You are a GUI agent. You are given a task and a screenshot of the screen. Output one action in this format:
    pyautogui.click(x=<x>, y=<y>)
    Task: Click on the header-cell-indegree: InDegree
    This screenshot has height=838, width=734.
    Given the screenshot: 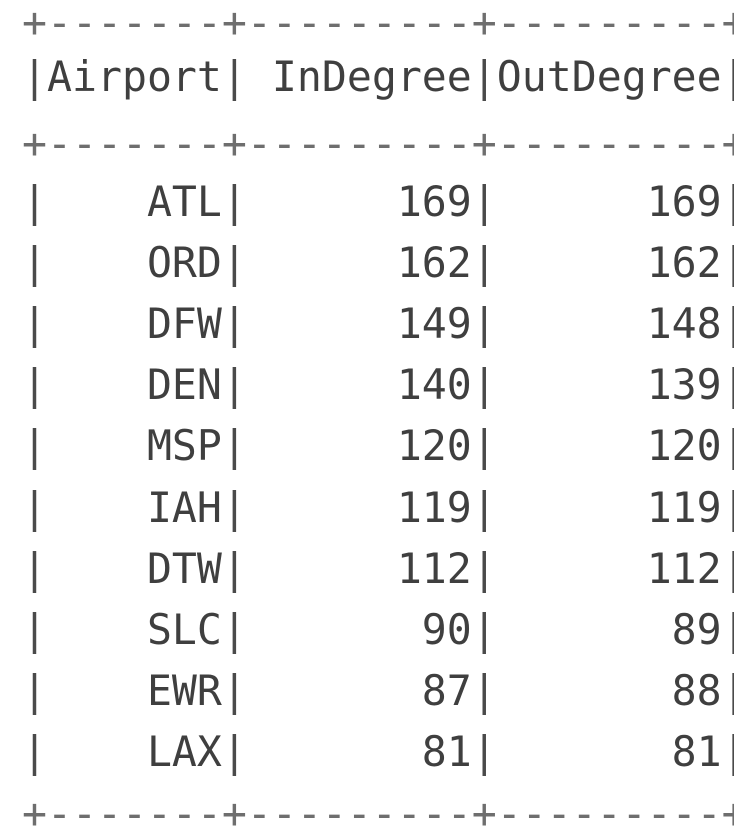 What is the action you would take?
    pyautogui.click(x=359, y=76)
    